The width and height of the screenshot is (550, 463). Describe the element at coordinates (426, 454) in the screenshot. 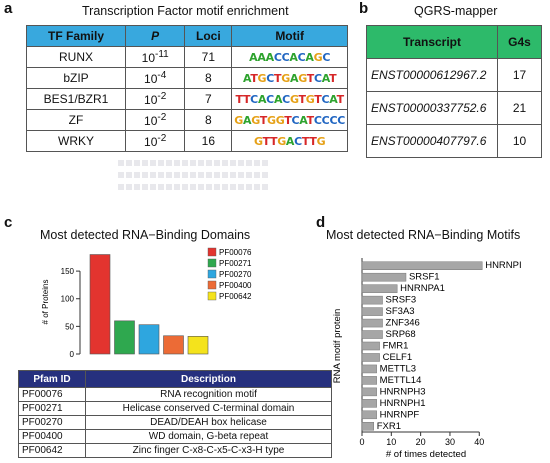

I see `x-axis-label: # of times detected` at that location.